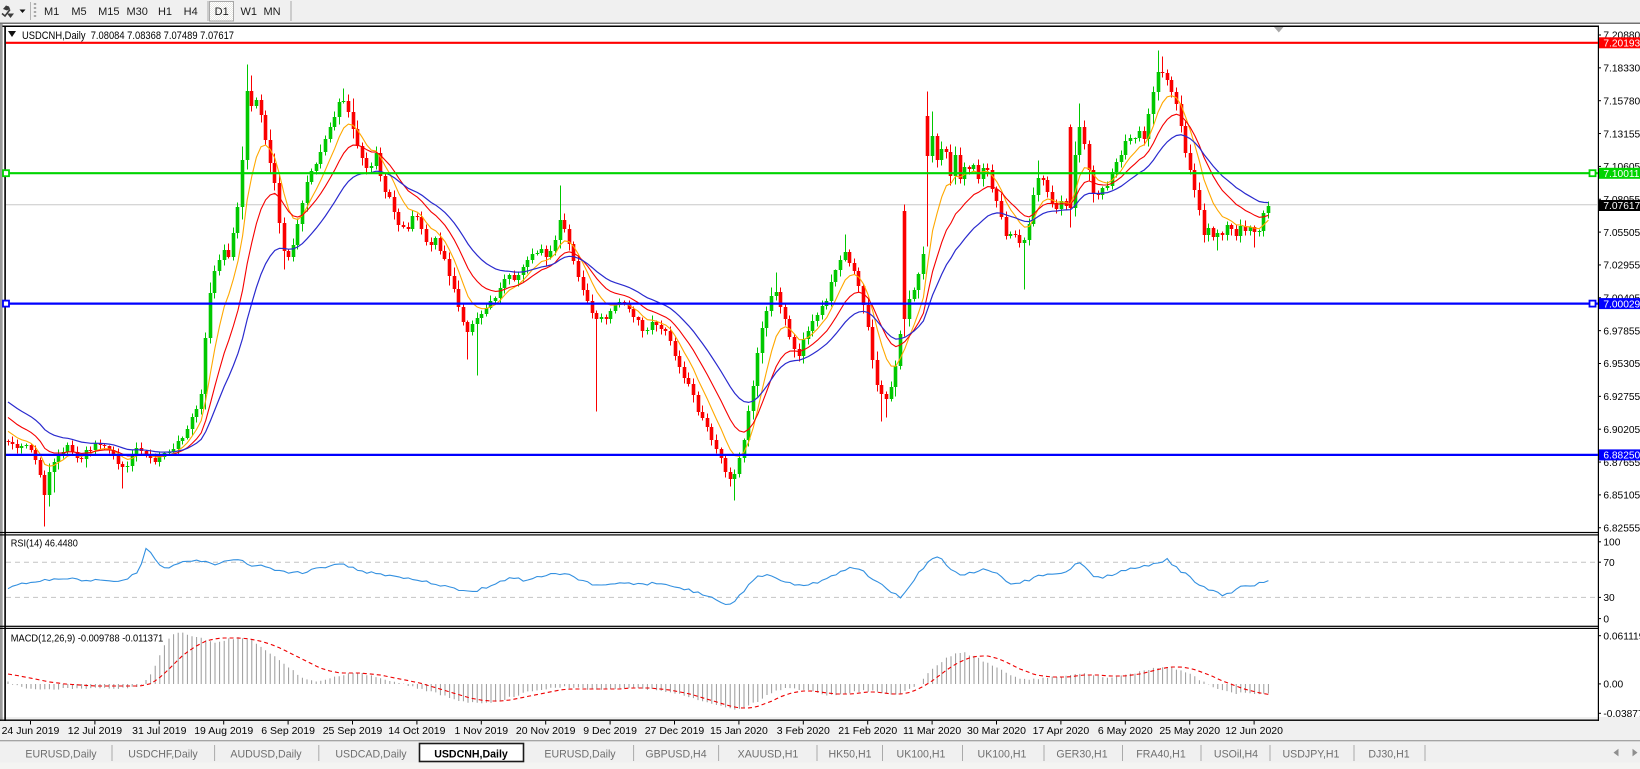 The height and width of the screenshot is (769, 1640). Describe the element at coordinates (481, 731) in the screenshot. I see `svg-text: 1 Nov 2019` at that location.